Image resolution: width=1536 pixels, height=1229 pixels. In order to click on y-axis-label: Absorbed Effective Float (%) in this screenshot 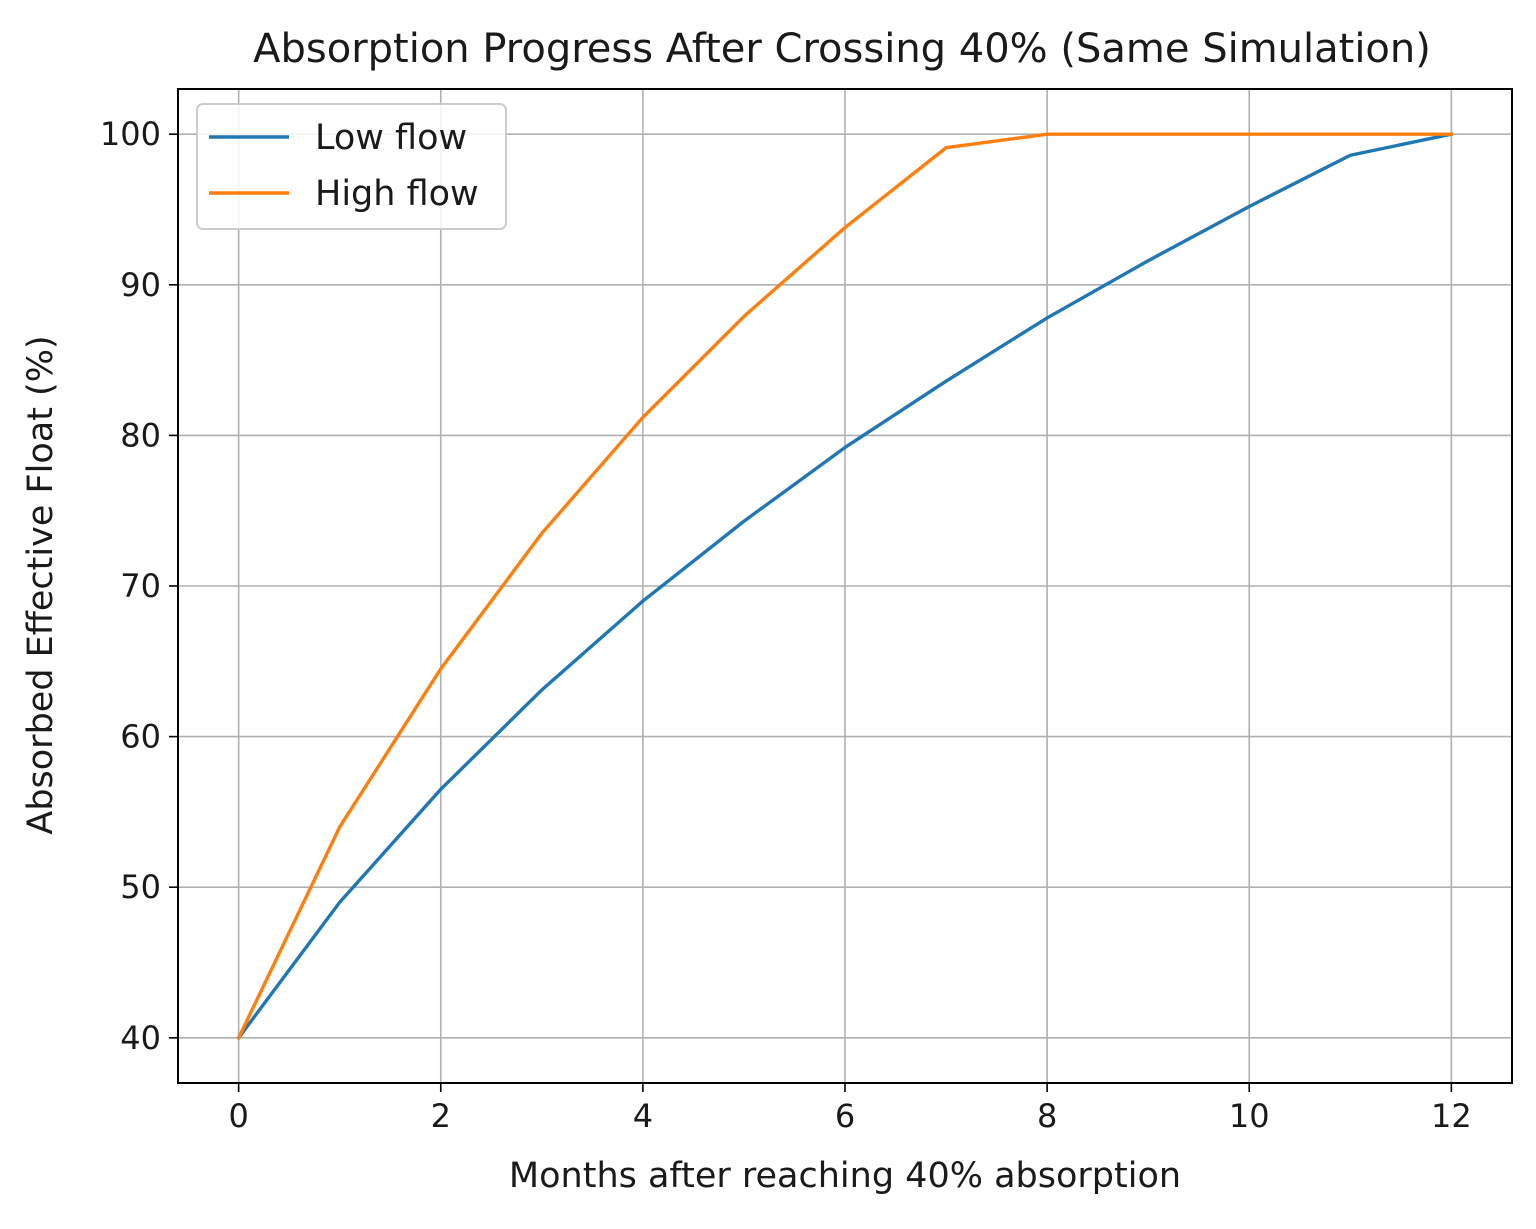, I will do `click(41, 584)`.